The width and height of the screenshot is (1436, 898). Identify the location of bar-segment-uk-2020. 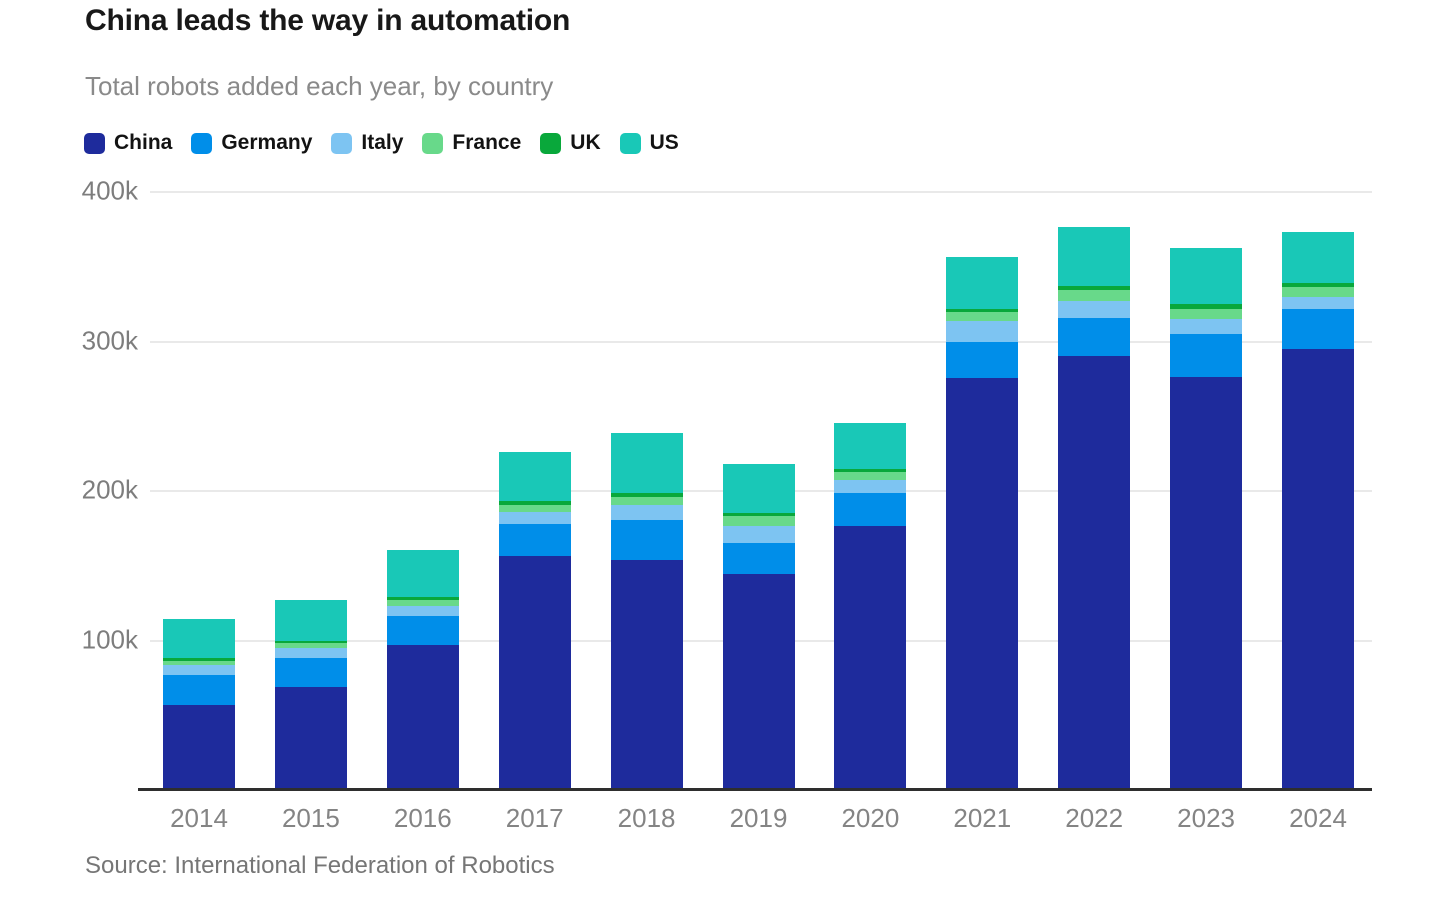
(870, 470).